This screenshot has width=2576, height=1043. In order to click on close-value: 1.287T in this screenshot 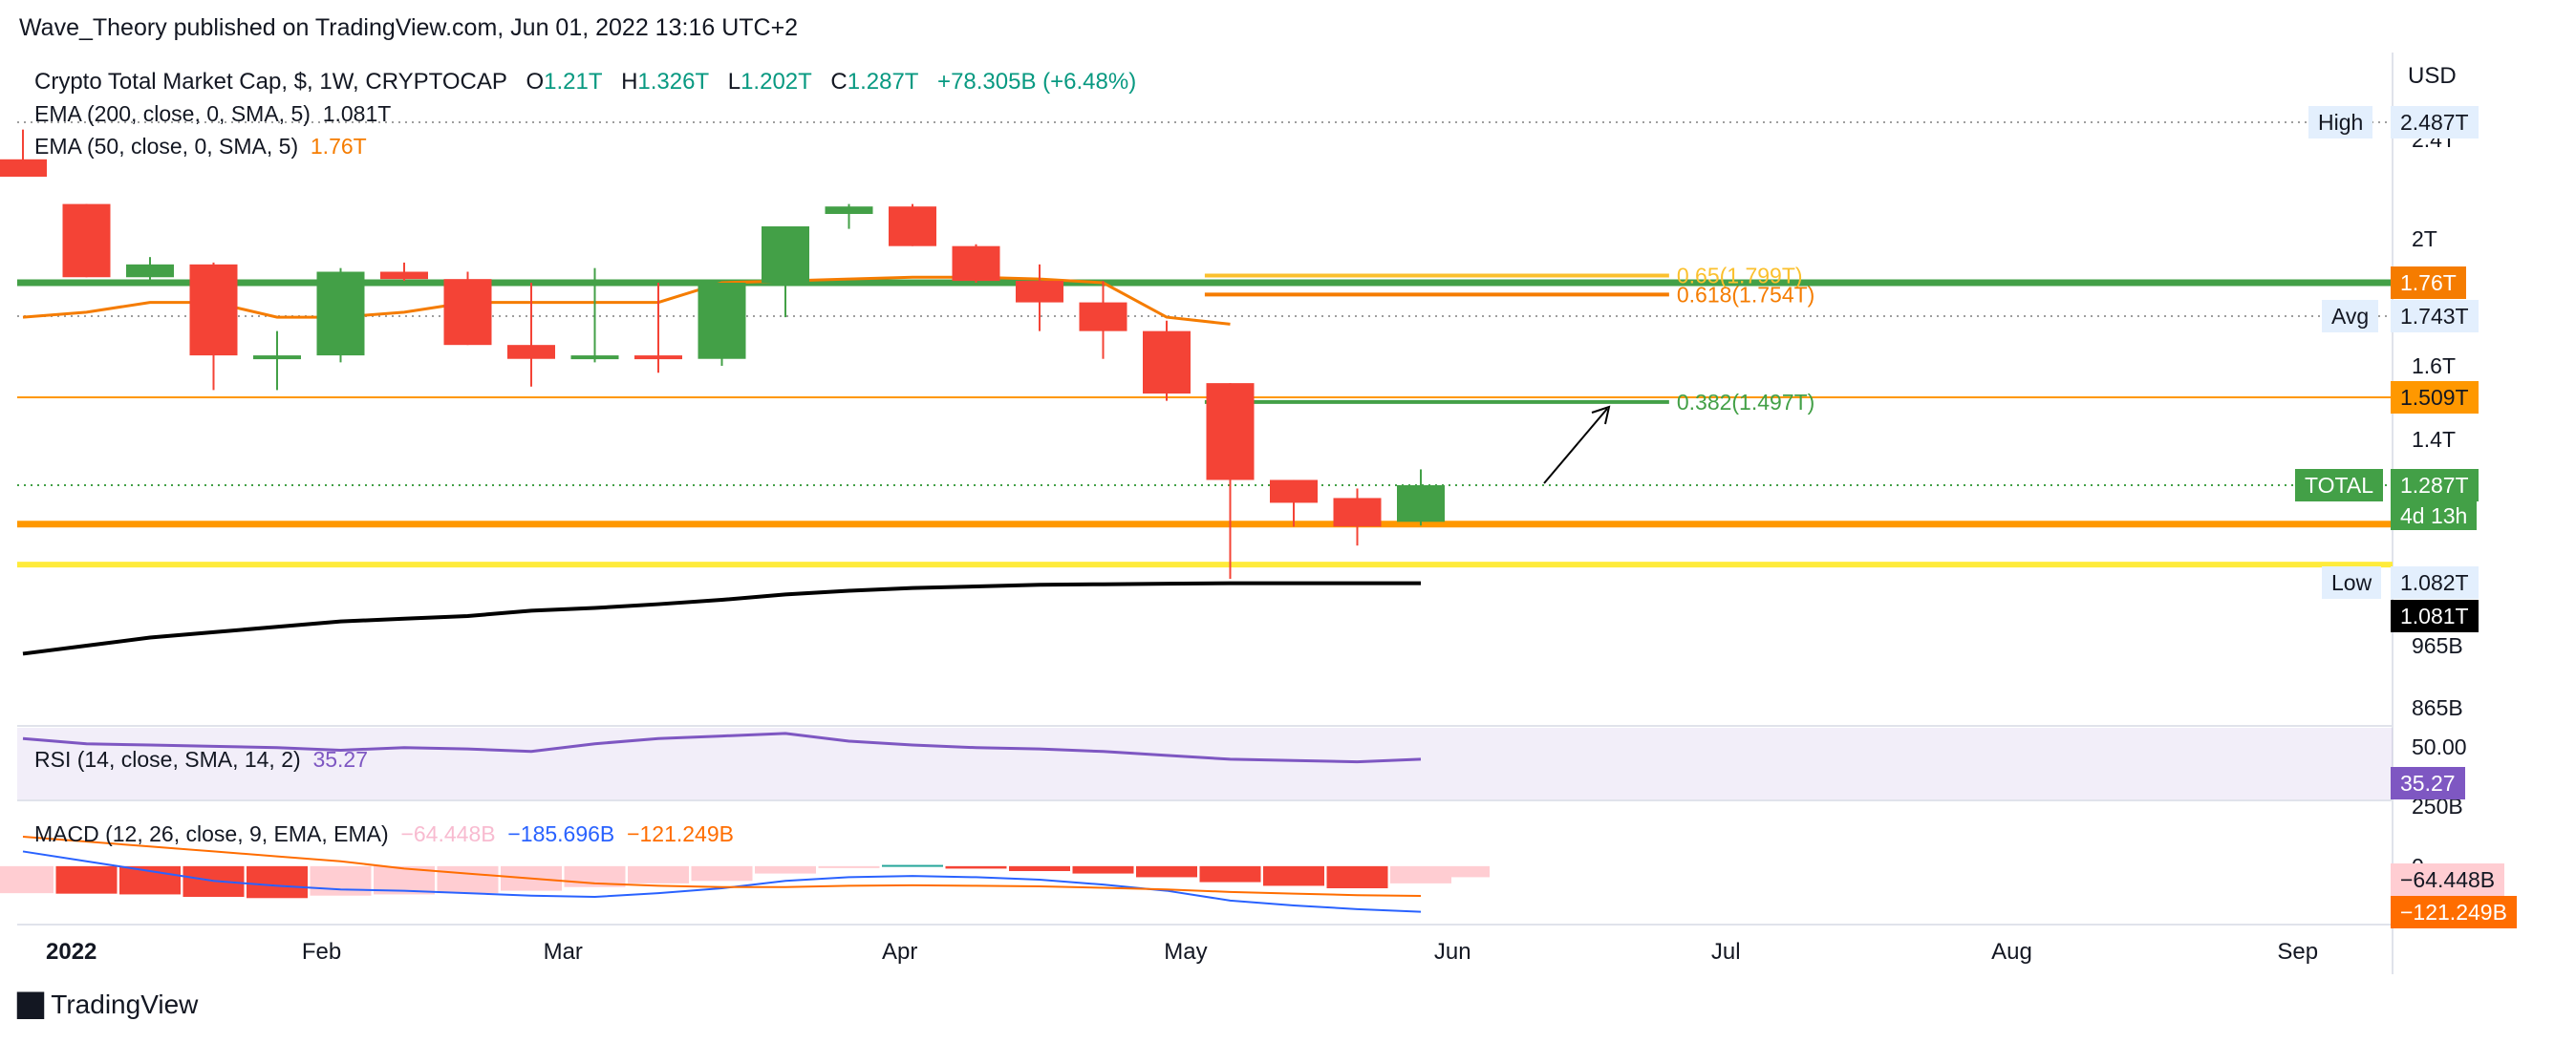, I will do `click(883, 82)`.